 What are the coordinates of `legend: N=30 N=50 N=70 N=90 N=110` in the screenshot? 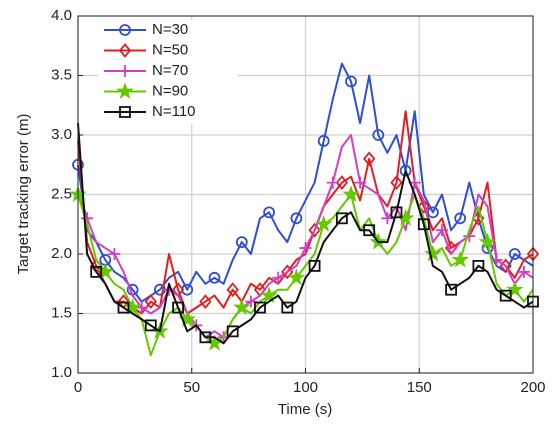 It's located at (168, 72).